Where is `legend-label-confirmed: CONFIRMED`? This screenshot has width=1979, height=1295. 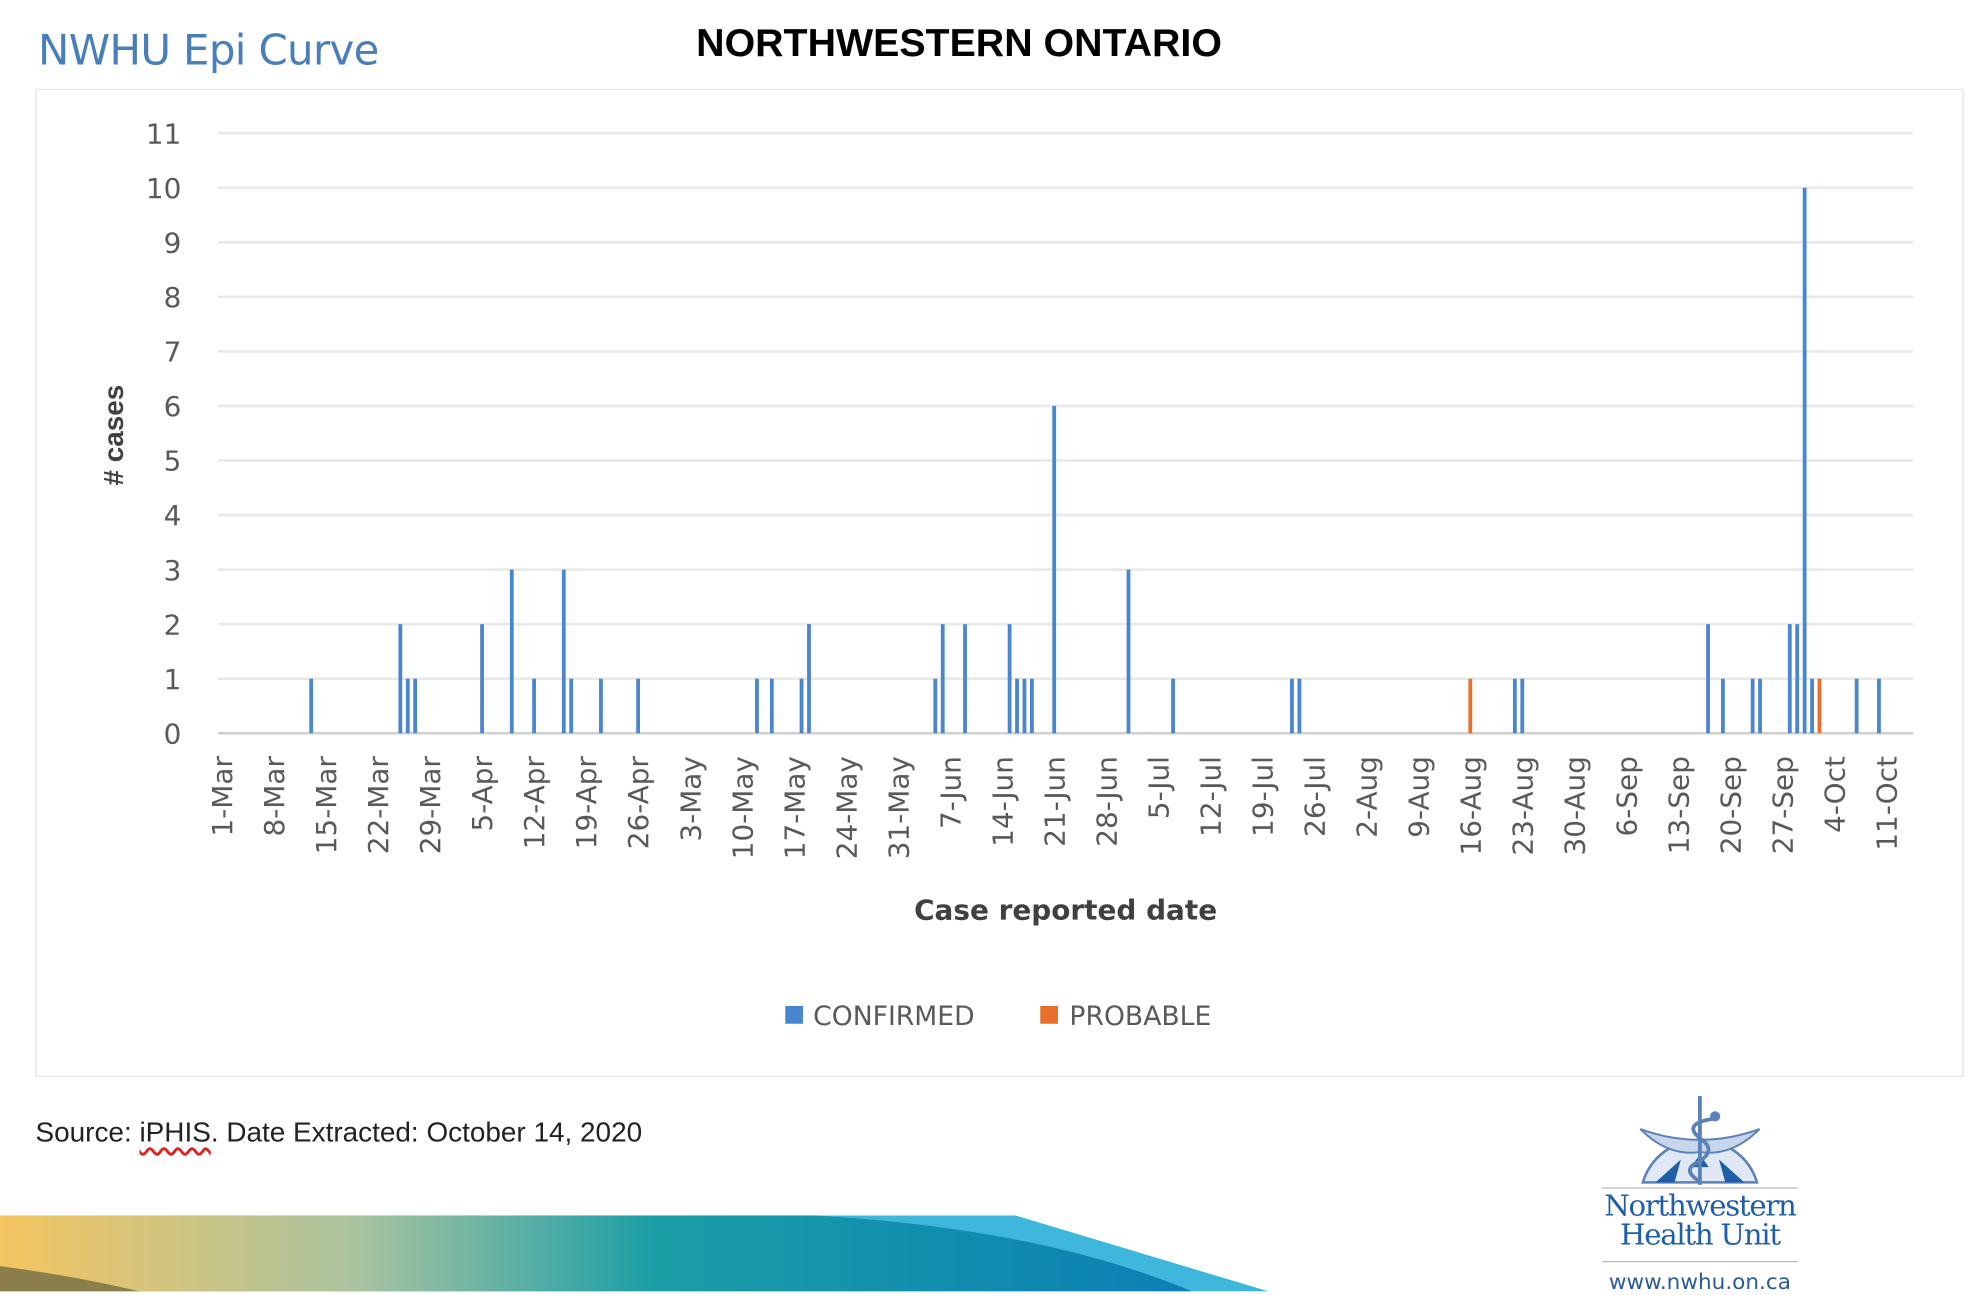 legend-label-confirmed: CONFIRMED is located at coordinates (893, 1016).